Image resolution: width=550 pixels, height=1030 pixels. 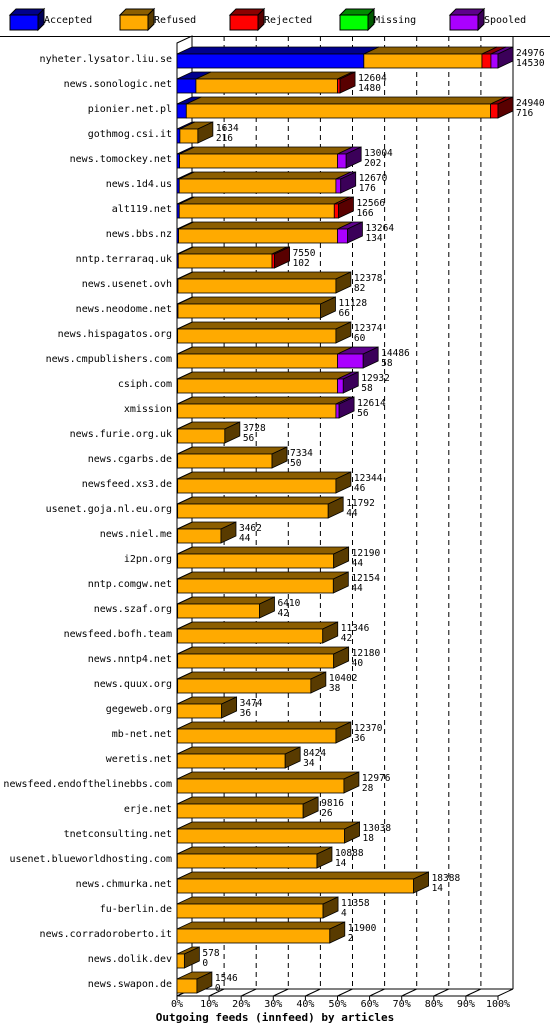 I want to click on category-label: news.corradoroberto.it, so click(x=106, y=934).